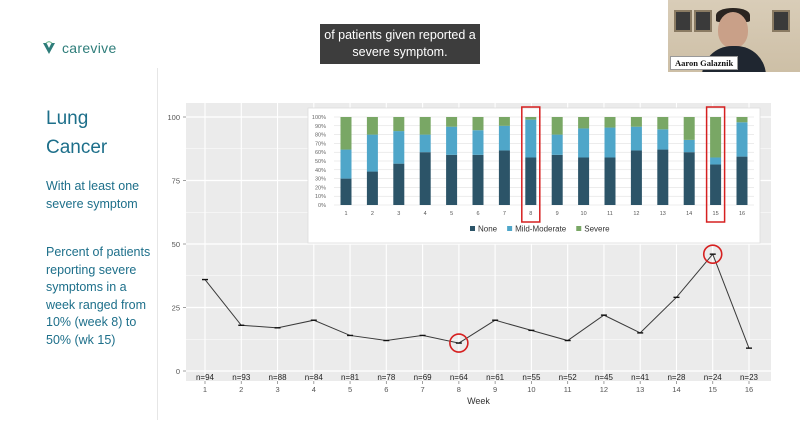 The height and width of the screenshot is (444, 800). I want to click on x-tick-label: 15, so click(713, 389).